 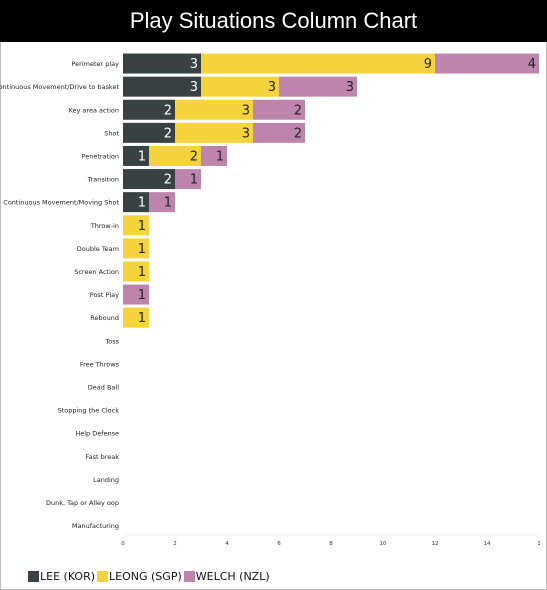 What do you see at coordinates (162, 86) in the screenshot?
I see `bar-lee-kor-continuous-movement-drive-to-basket` at bounding box center [162, 86].